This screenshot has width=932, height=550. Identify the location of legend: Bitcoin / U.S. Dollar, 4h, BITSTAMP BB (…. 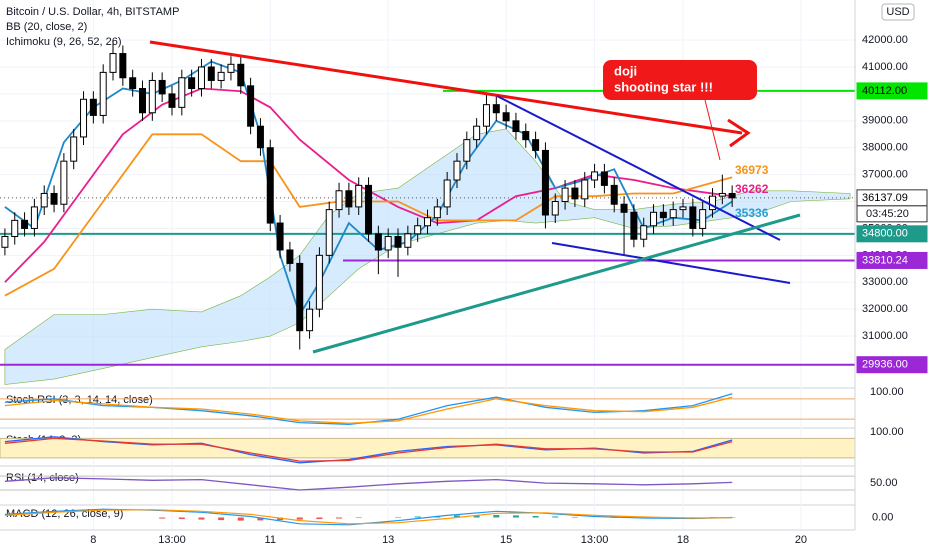
(92, 27).